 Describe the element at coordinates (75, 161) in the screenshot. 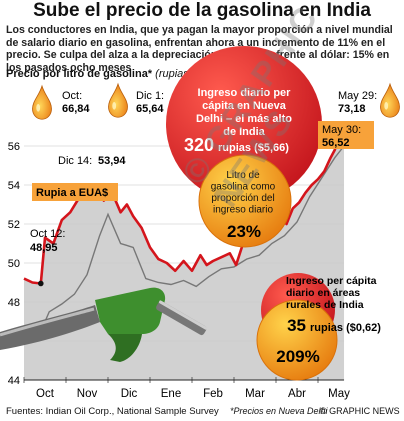

I see `price-date-label: Dic 14:` at that location.